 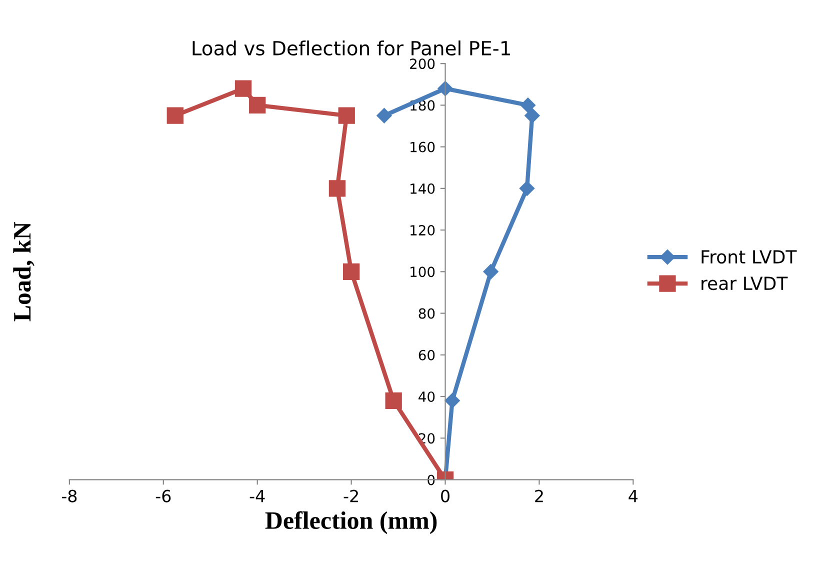 I want to click on y-tick-label: 0, so click(x=431, y=480).